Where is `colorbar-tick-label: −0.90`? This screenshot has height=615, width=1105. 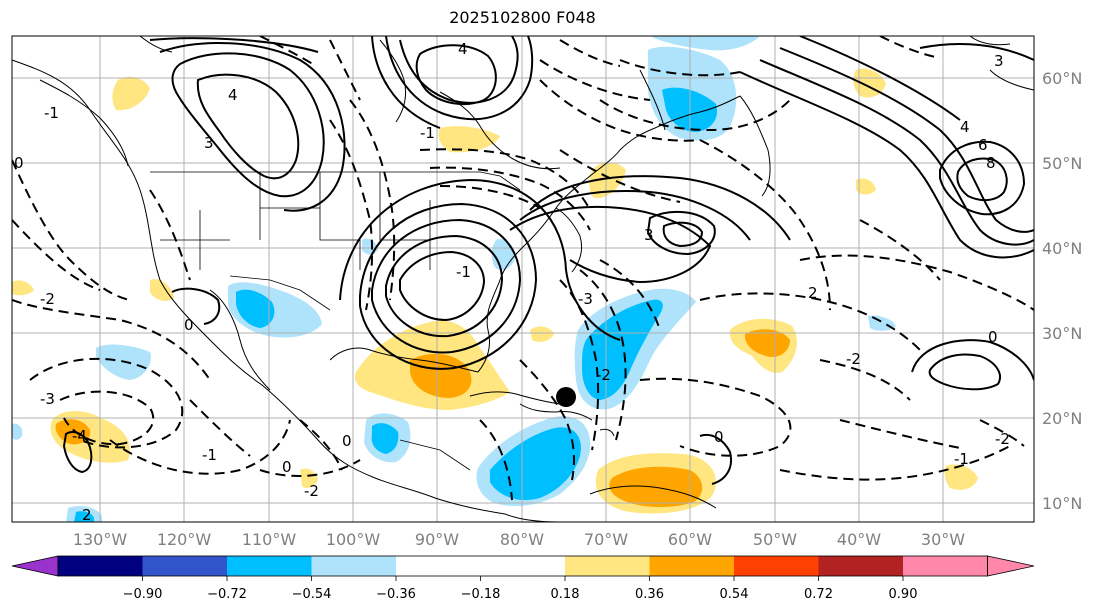
colorbar-tick-label: −0.90 is located at coordinates (143, 594).